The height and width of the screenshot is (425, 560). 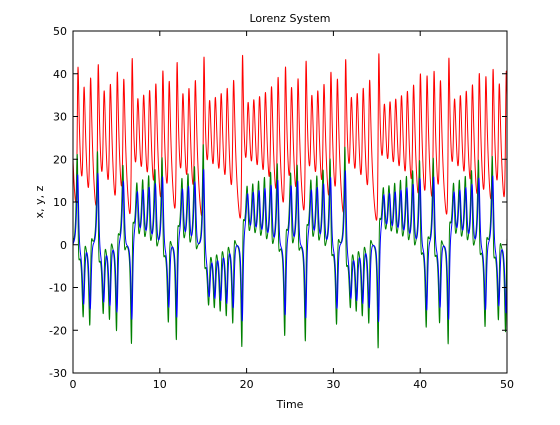 What do you see at coordinates (333, 384) in the screenshot?
I see `x-tick-label: 30` at bounding box center [333, 384].